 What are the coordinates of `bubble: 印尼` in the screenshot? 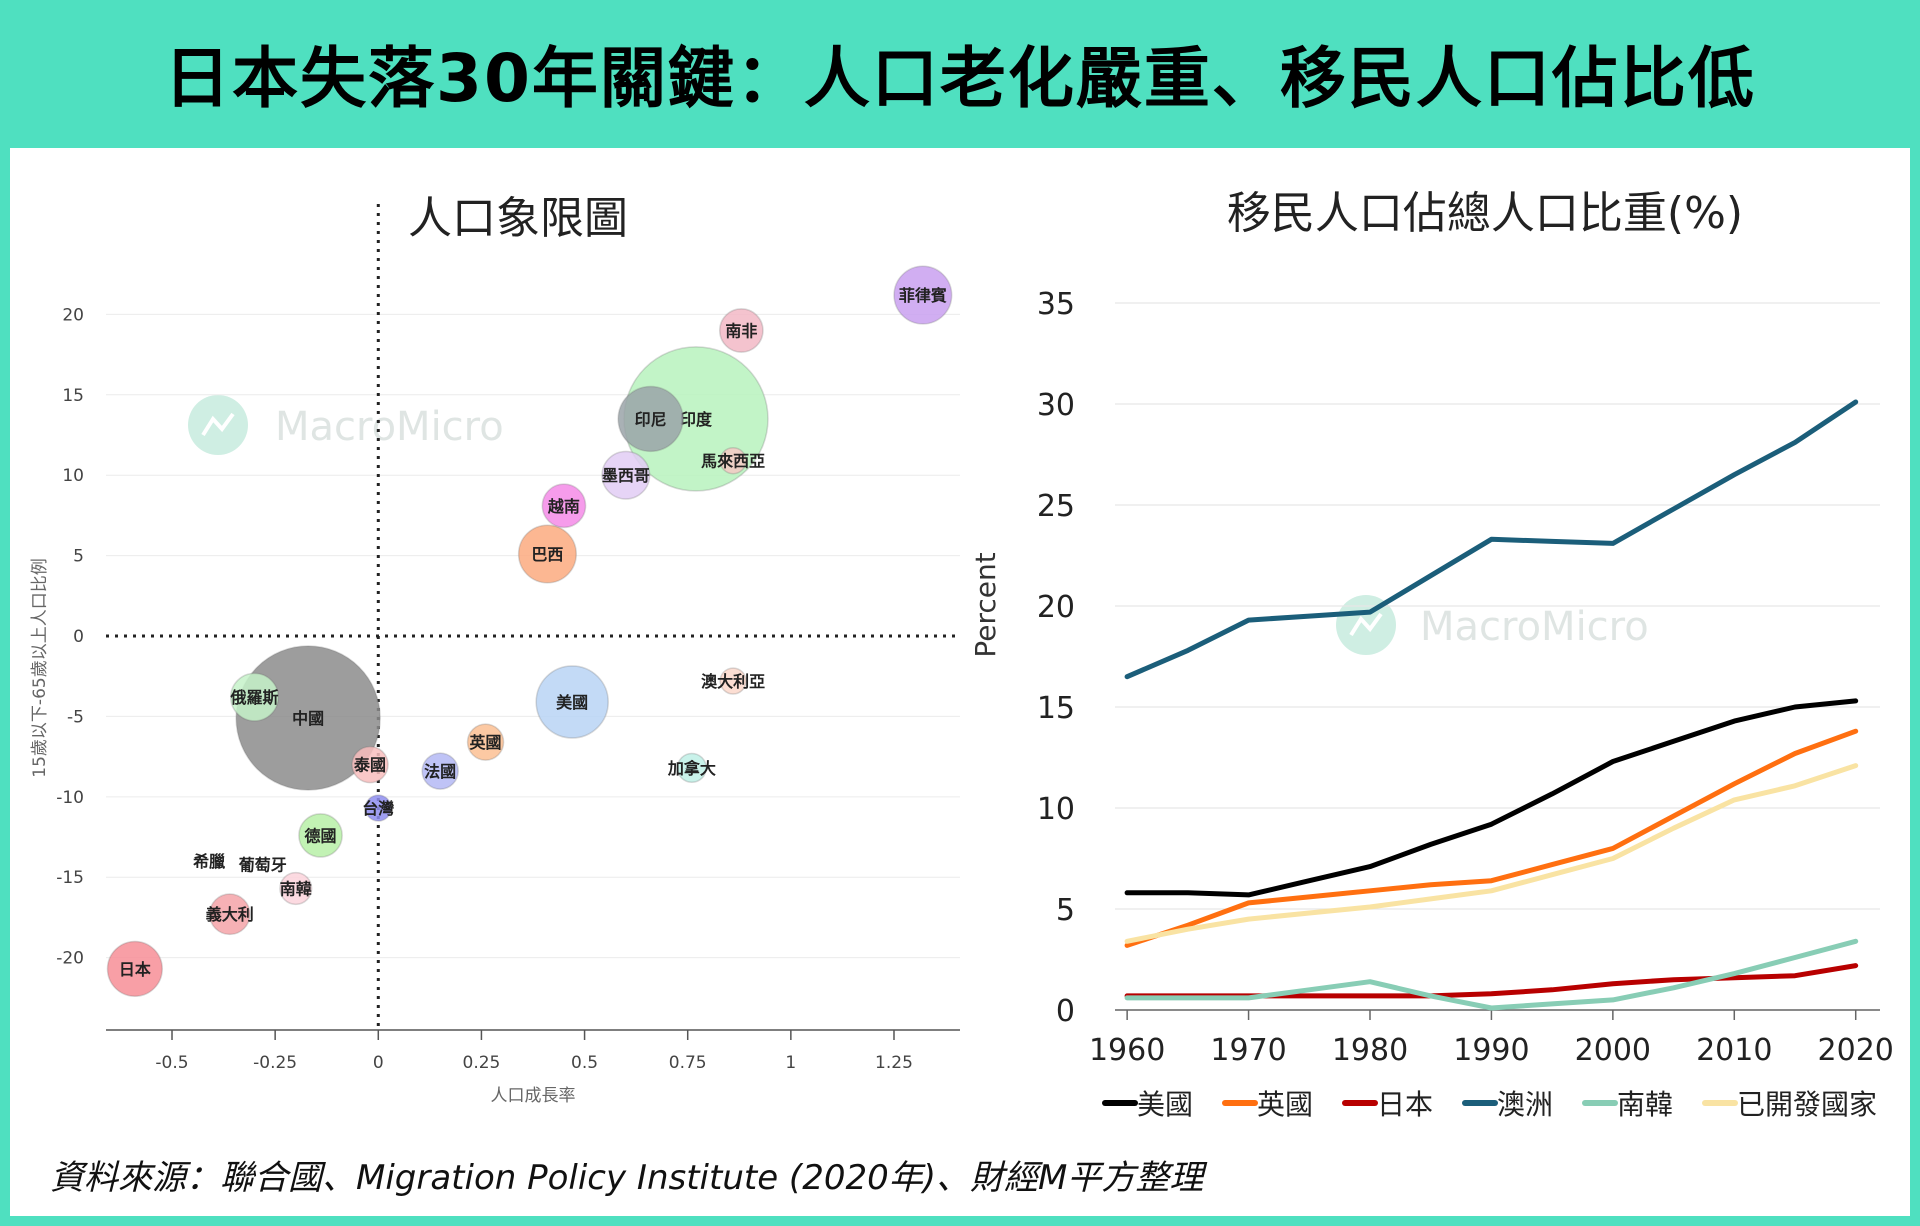 It's located at (650, 419).